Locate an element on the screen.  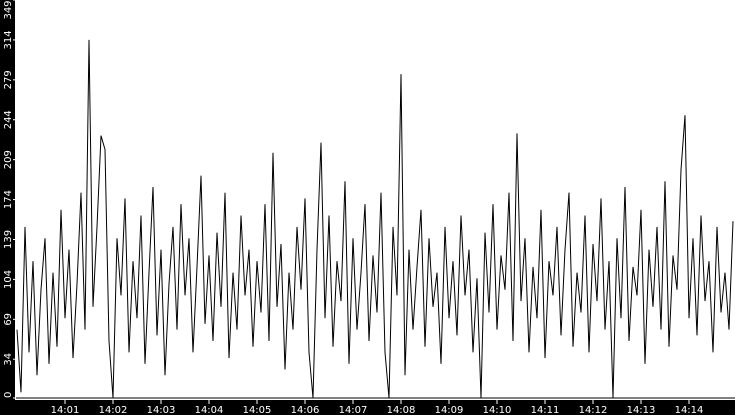
y-tick-label: 349 is located at coordinates (8, 9).